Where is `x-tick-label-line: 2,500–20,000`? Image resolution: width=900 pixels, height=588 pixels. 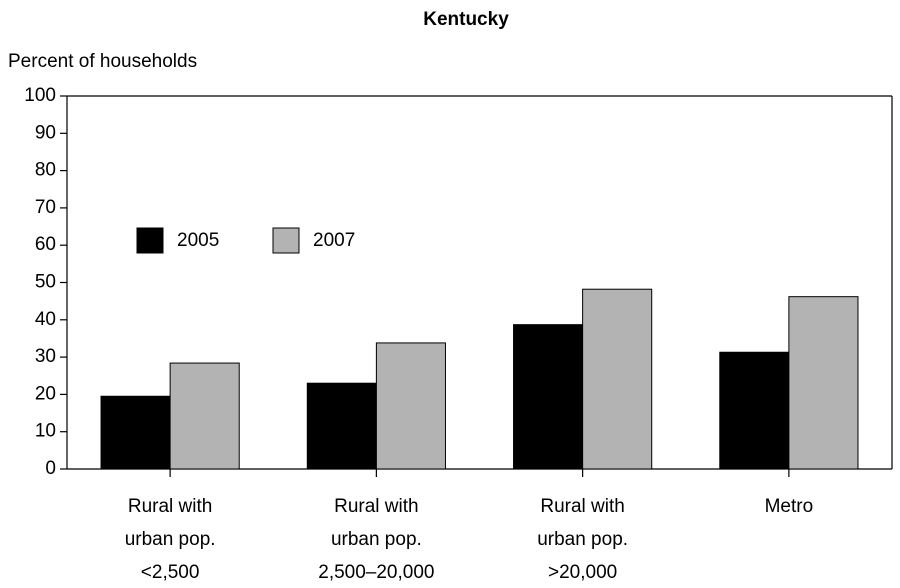 x-tick-label-line: 2,500–20,000 is located at coordinates (376, 572).